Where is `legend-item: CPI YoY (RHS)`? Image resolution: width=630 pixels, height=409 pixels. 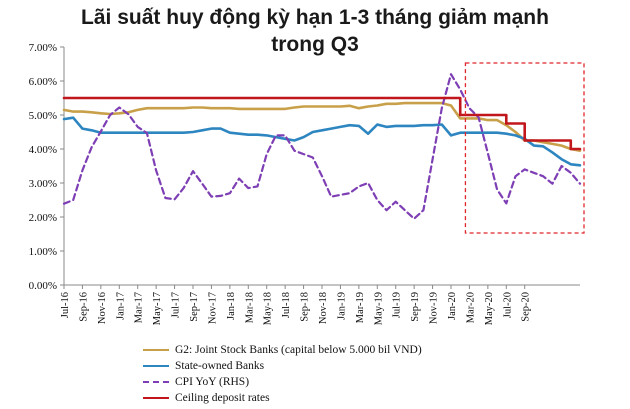 legend-item: CPI YoY (RHS) is located at coordinates (282, 382).